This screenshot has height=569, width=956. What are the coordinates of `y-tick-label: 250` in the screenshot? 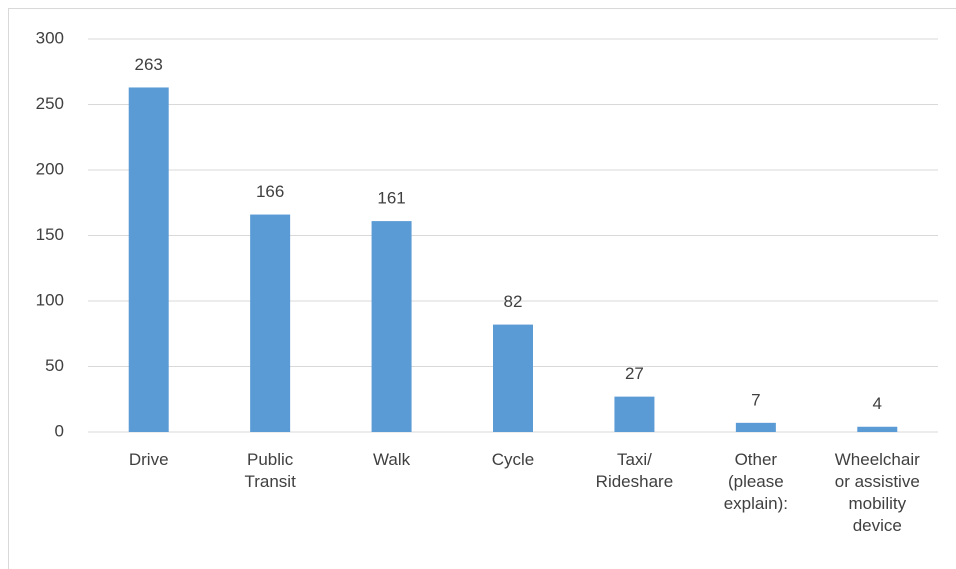 It's located at (50, 103).